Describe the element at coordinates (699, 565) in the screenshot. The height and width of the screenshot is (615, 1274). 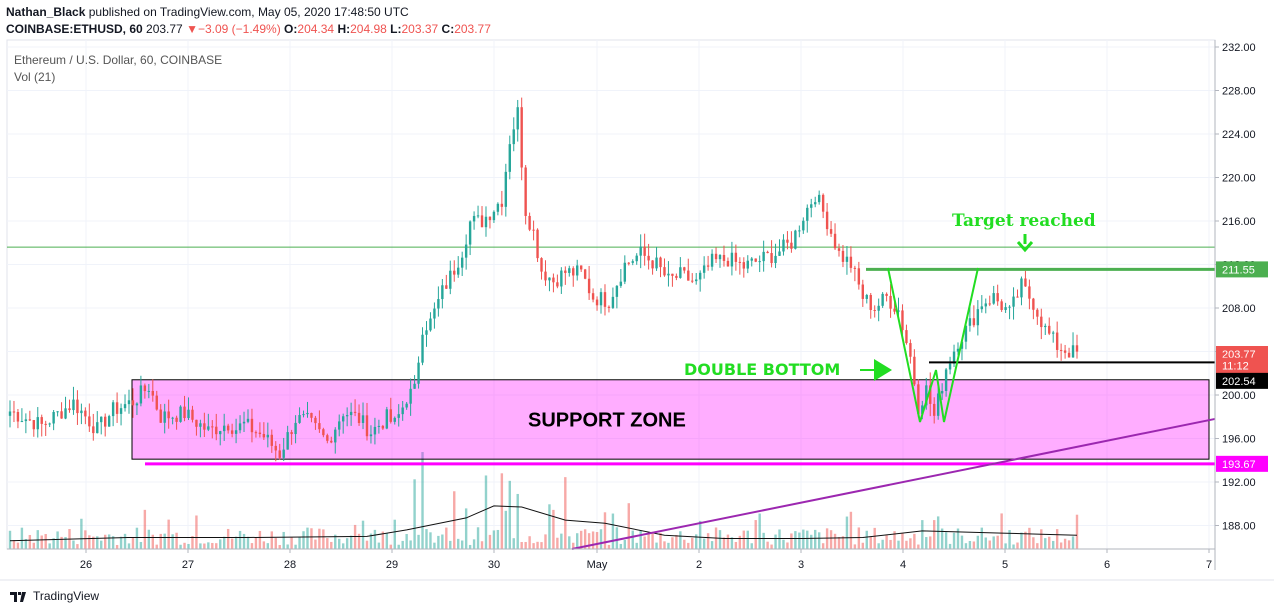
I see `time-tick-label: 2` at that location.